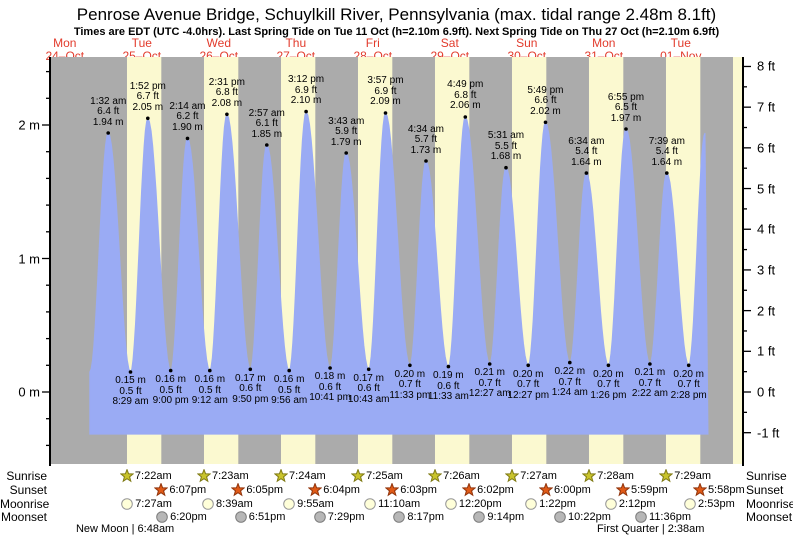 Image resolution: width=793 pixels, height=539 pixels. Describe the element at coordinates (586, 152) in the screenshot. I see `high-tide-annotation: 6:34 am 5.4 ft 1.64 m` at that location.